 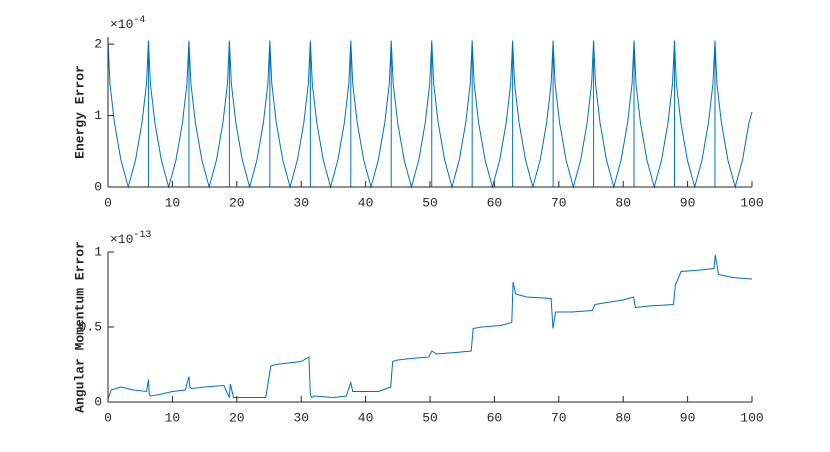 I want to click on y-tick-label: 2, so click(x=98, y=44).